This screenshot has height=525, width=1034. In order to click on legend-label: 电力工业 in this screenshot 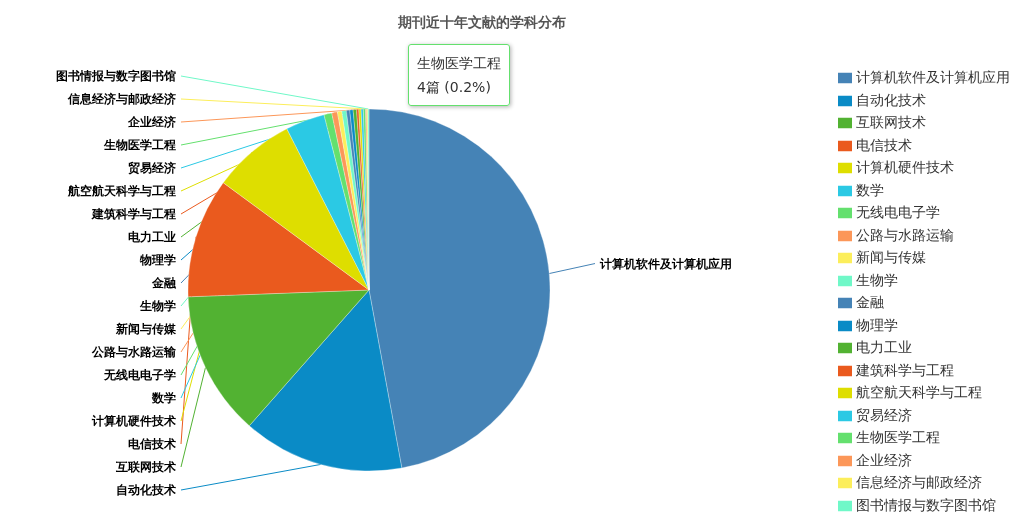, I will do `click(884, 347)`.